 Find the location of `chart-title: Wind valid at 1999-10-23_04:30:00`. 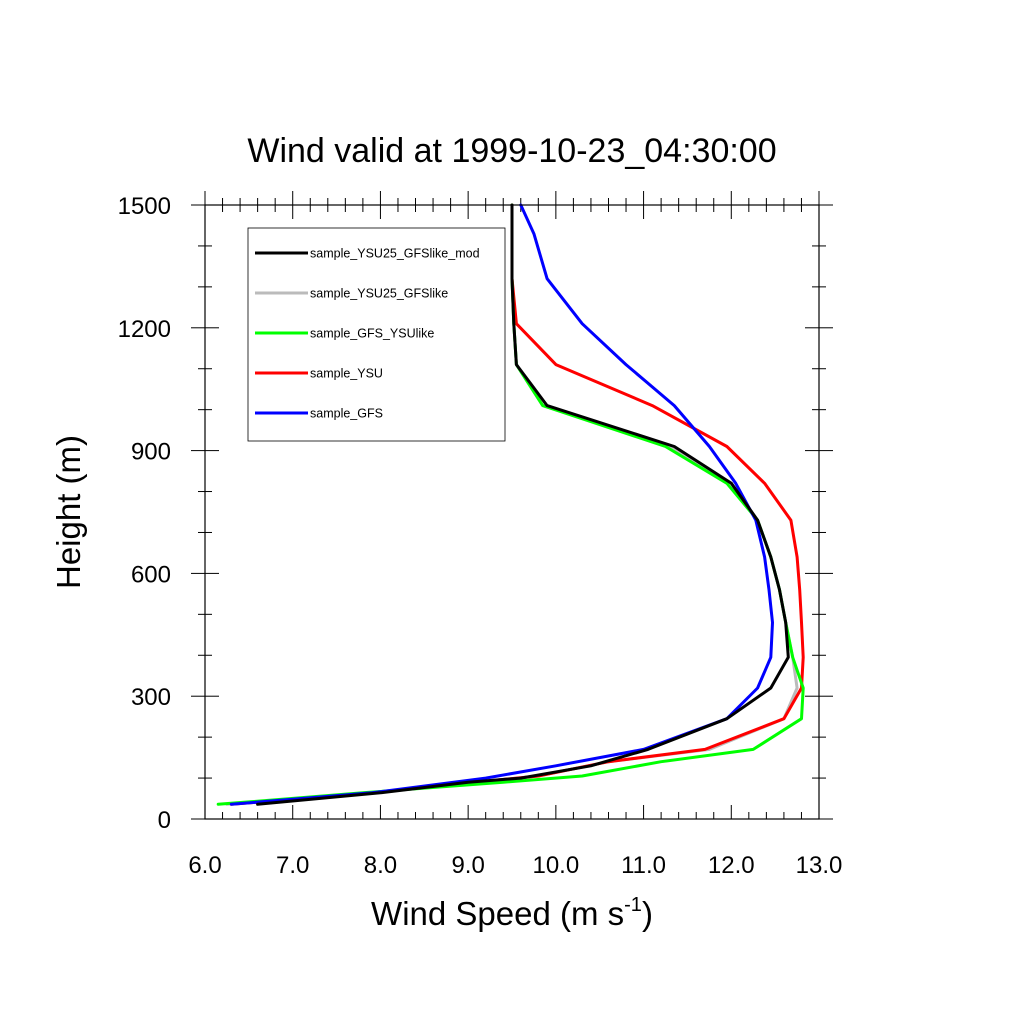

chart-title: Wind valid at 1999-10-23_04:30:00 is located at coordinates (511, 151).